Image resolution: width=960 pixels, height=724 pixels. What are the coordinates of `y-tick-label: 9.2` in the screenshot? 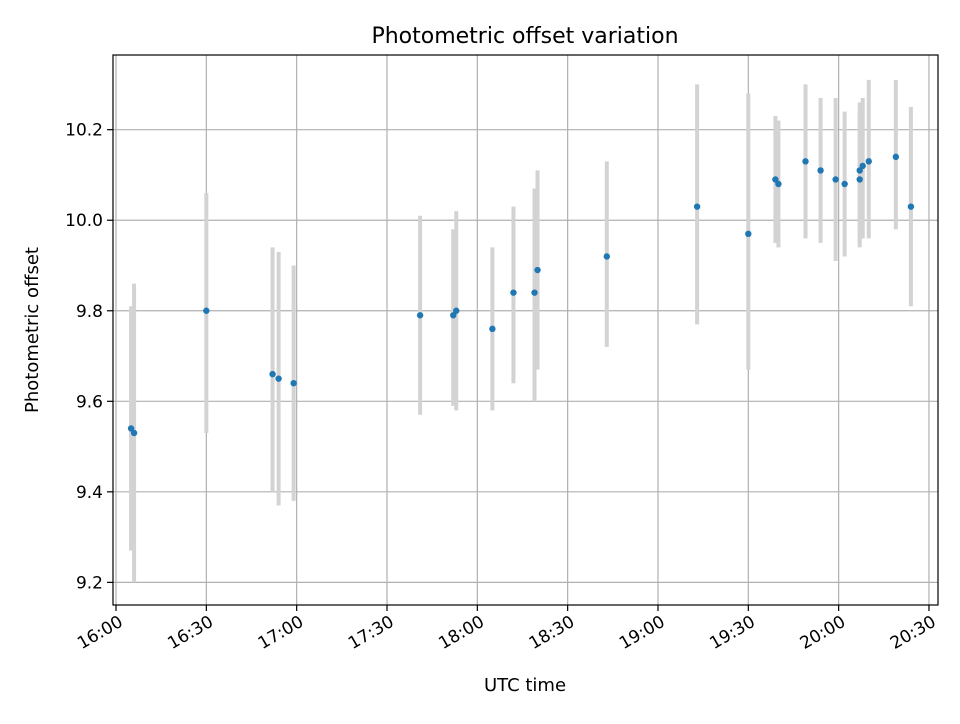 It's located at (89, 583).